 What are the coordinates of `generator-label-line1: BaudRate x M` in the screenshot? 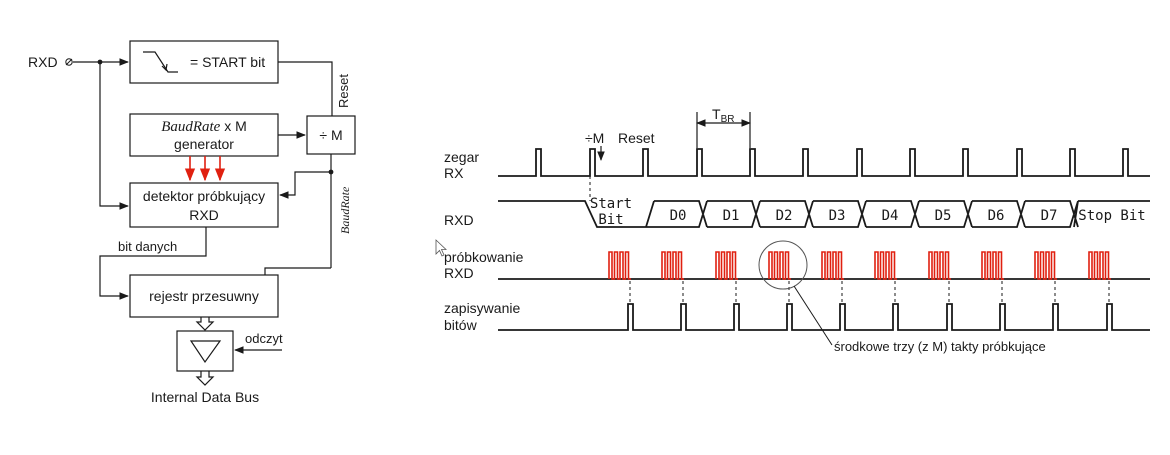 It's located at (204, 126).